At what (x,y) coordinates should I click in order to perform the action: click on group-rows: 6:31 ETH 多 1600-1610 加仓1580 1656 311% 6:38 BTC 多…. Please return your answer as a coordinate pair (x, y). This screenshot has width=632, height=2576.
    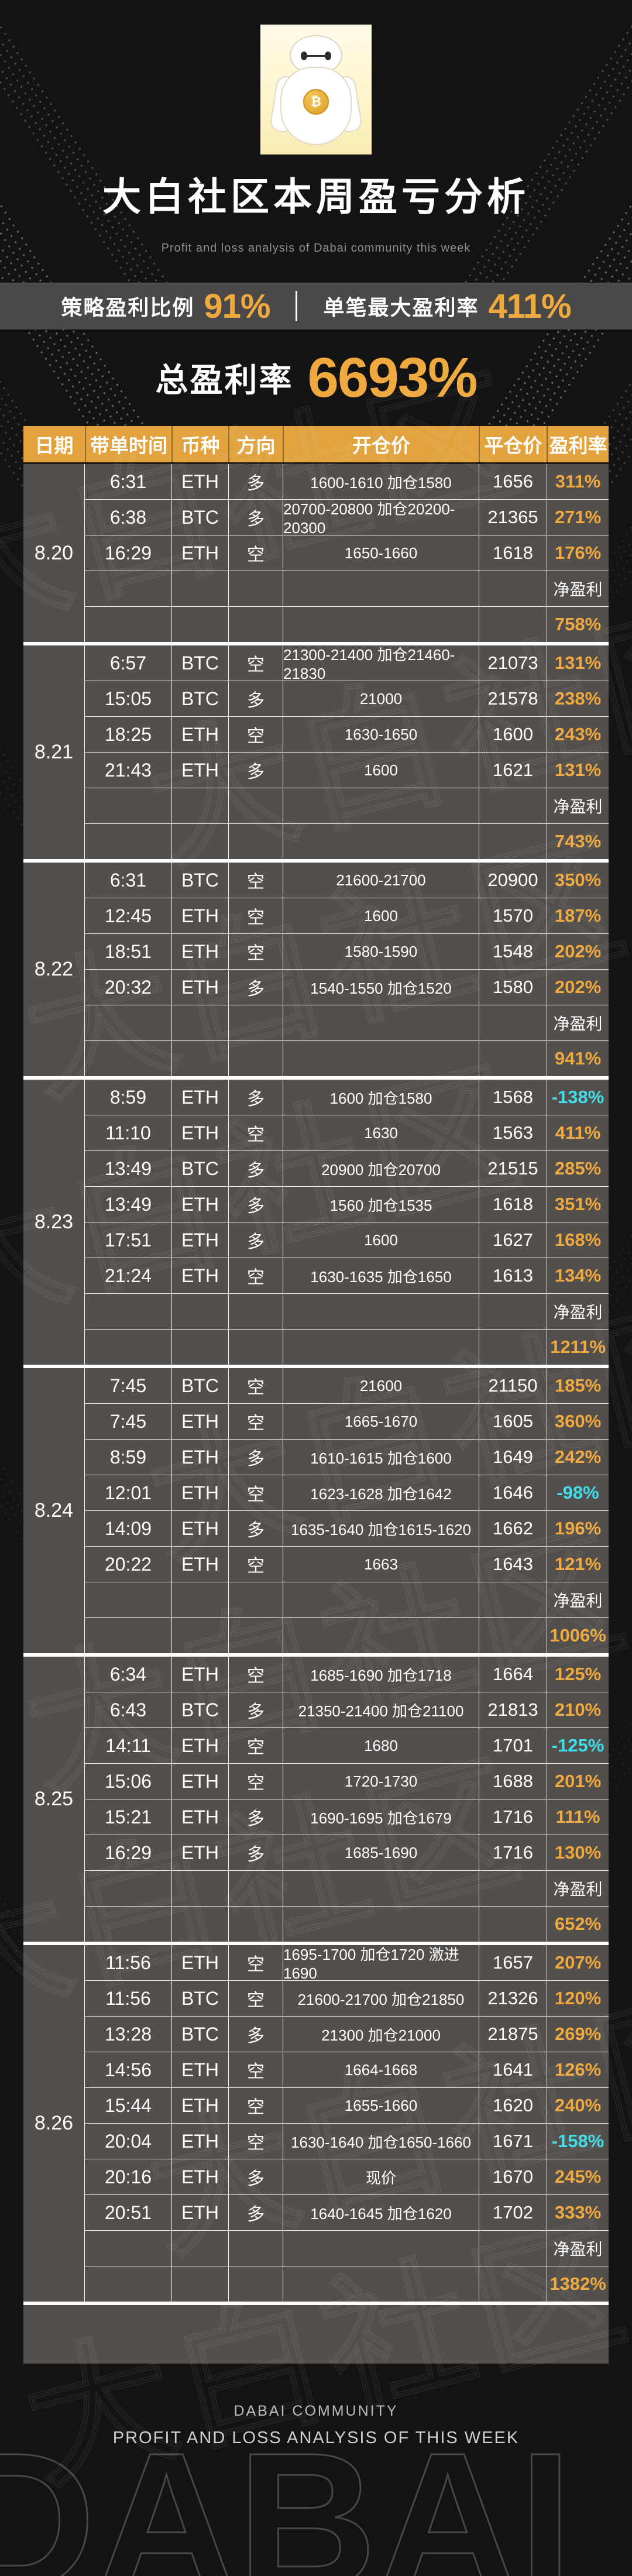
    Looking at the image, I should click on (347, 553).